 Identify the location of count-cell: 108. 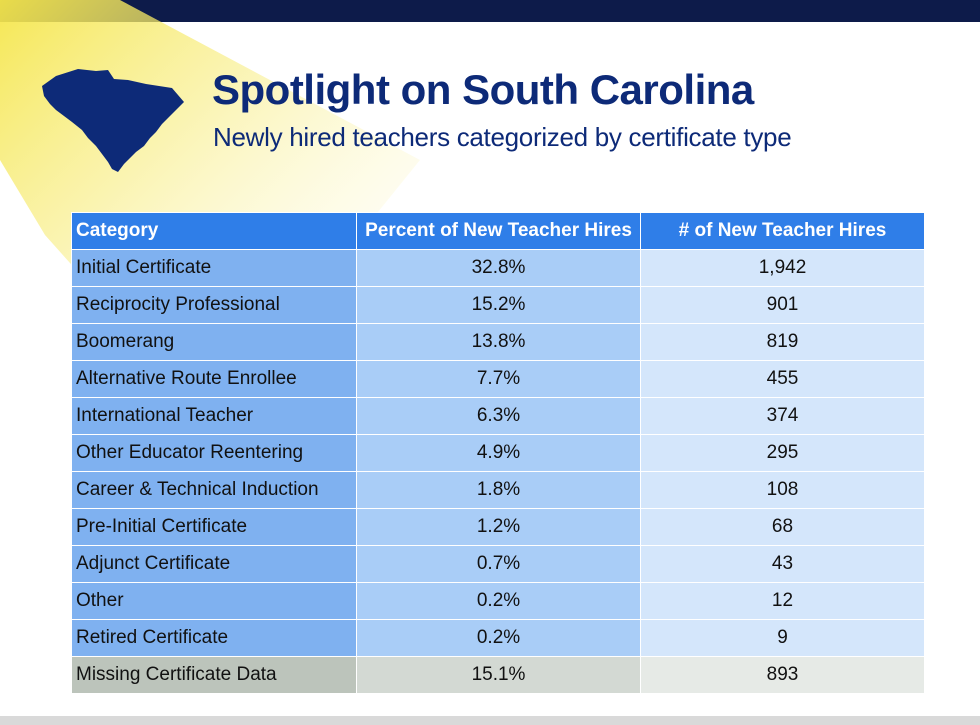
(782, 490).